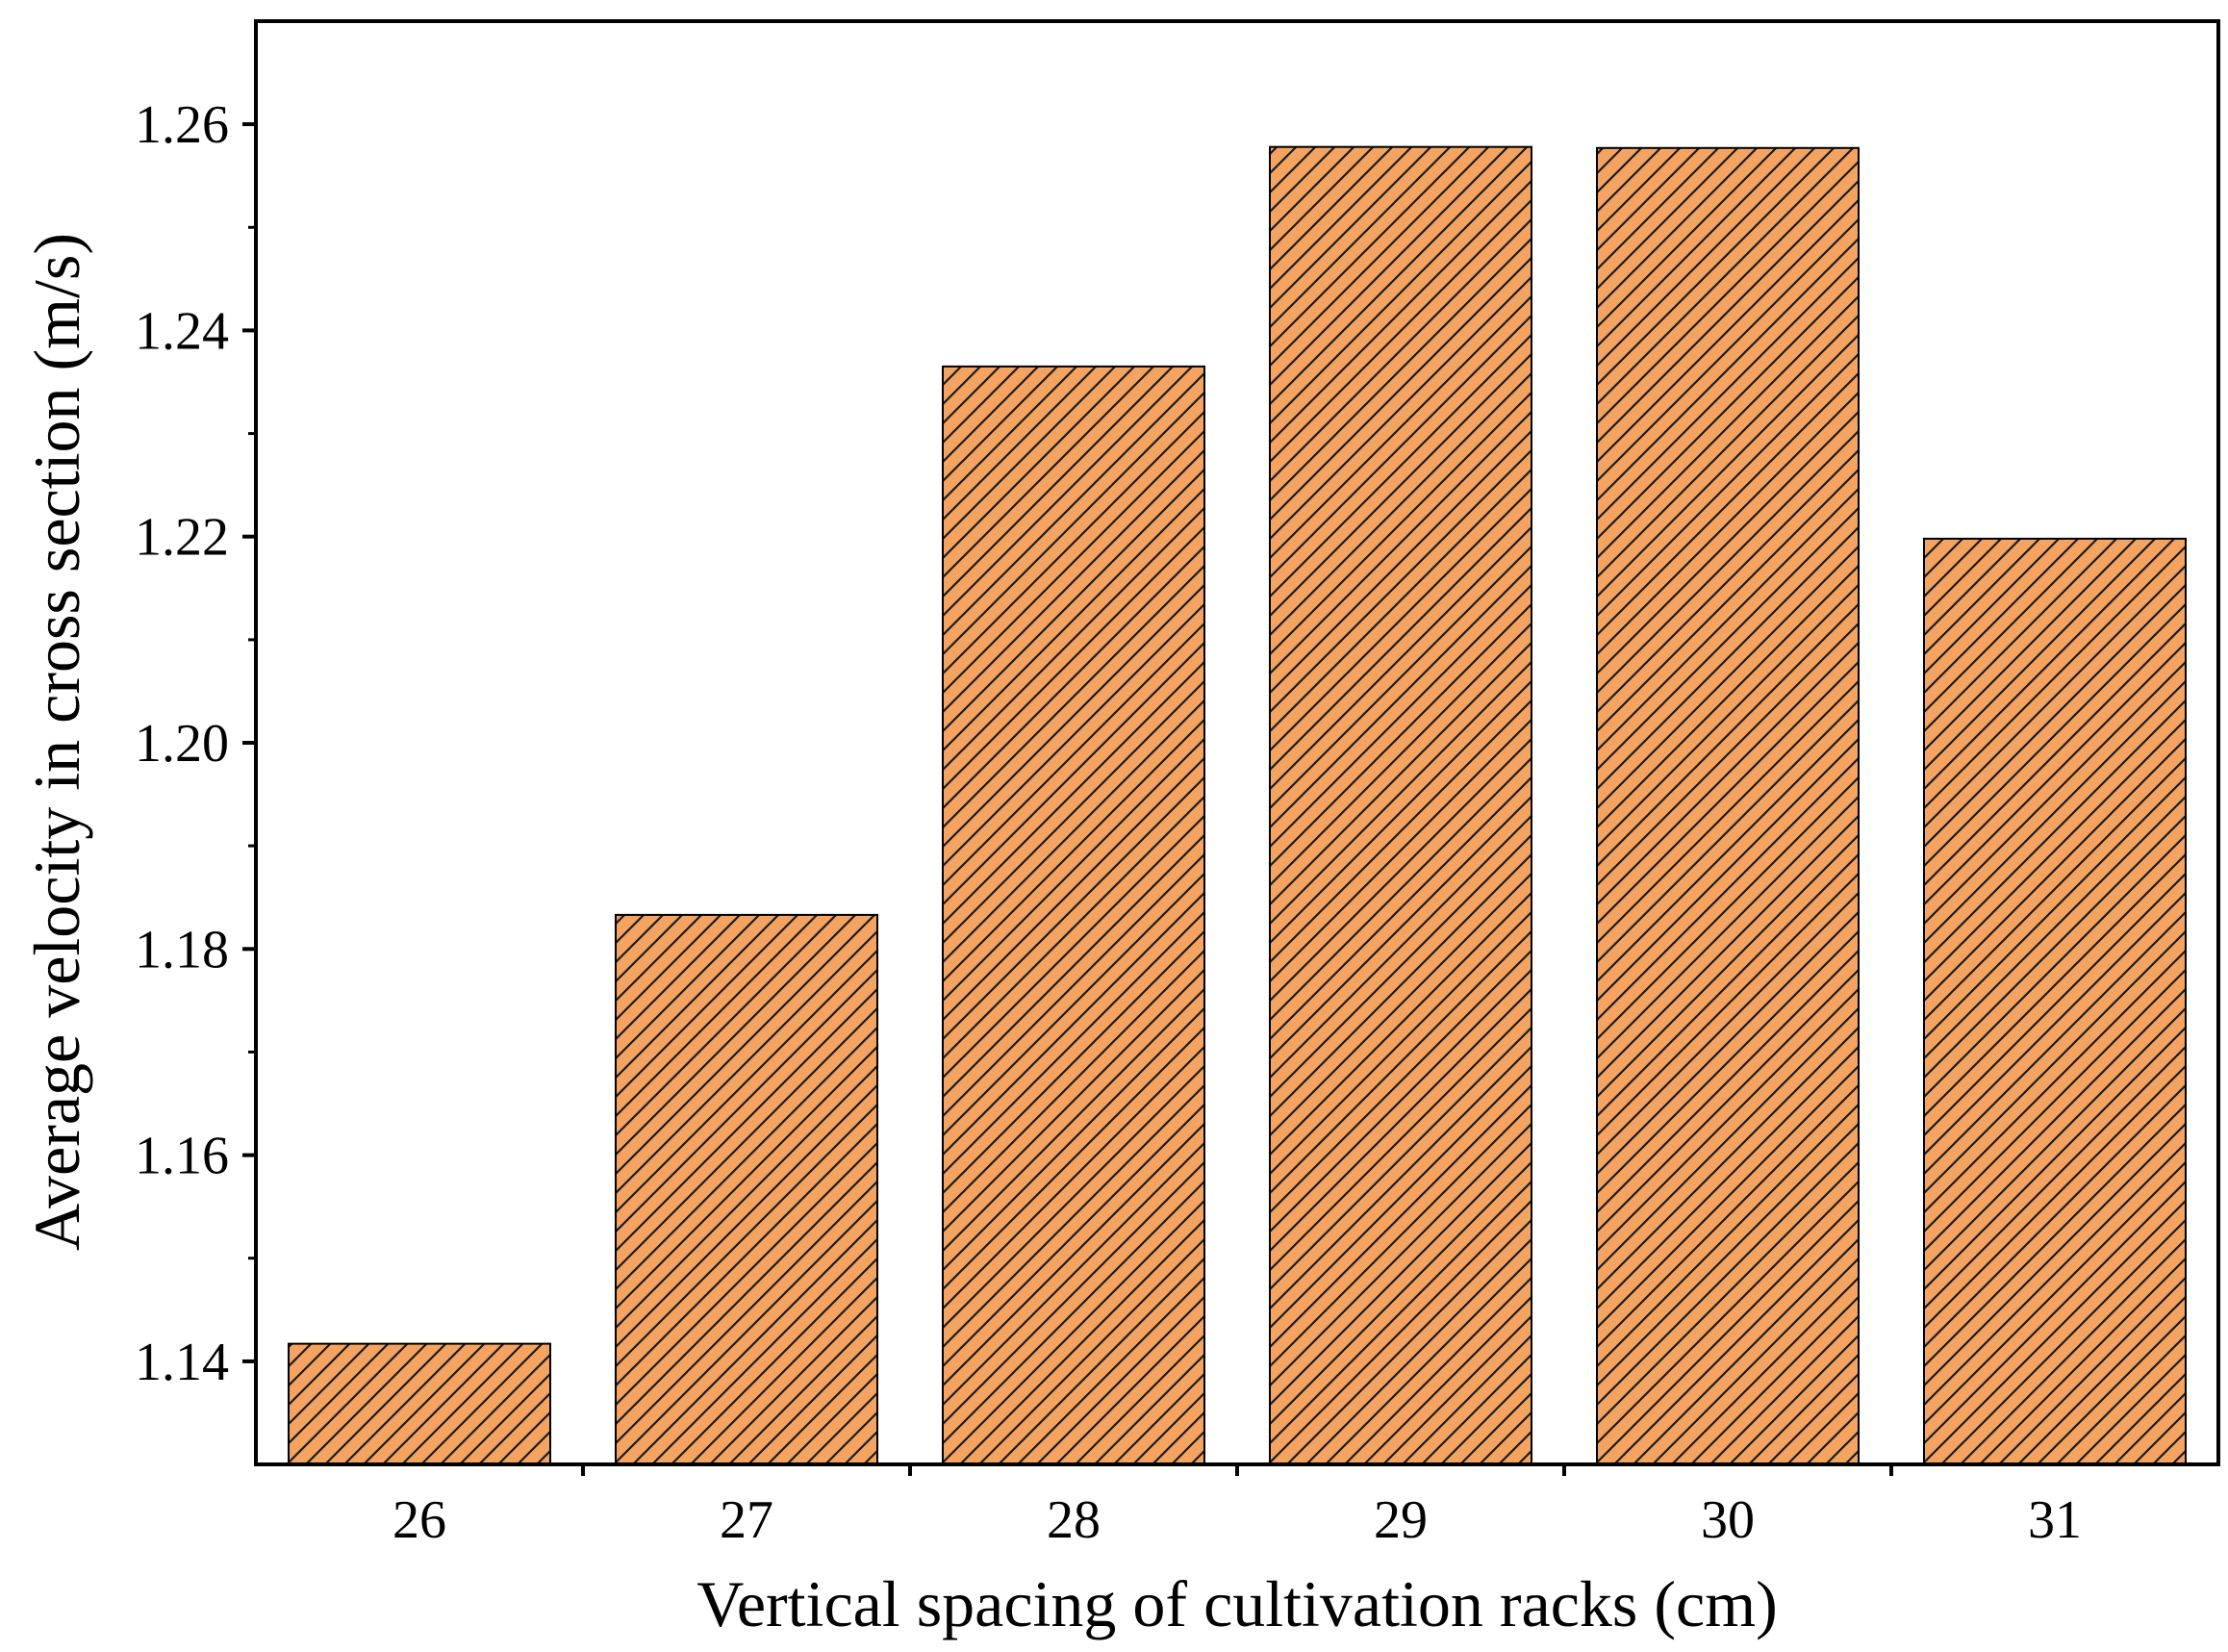 The height and width of the screenshot is (1652, 2228). I want to click on x-tick-label: 30, so click(1728, 1520).